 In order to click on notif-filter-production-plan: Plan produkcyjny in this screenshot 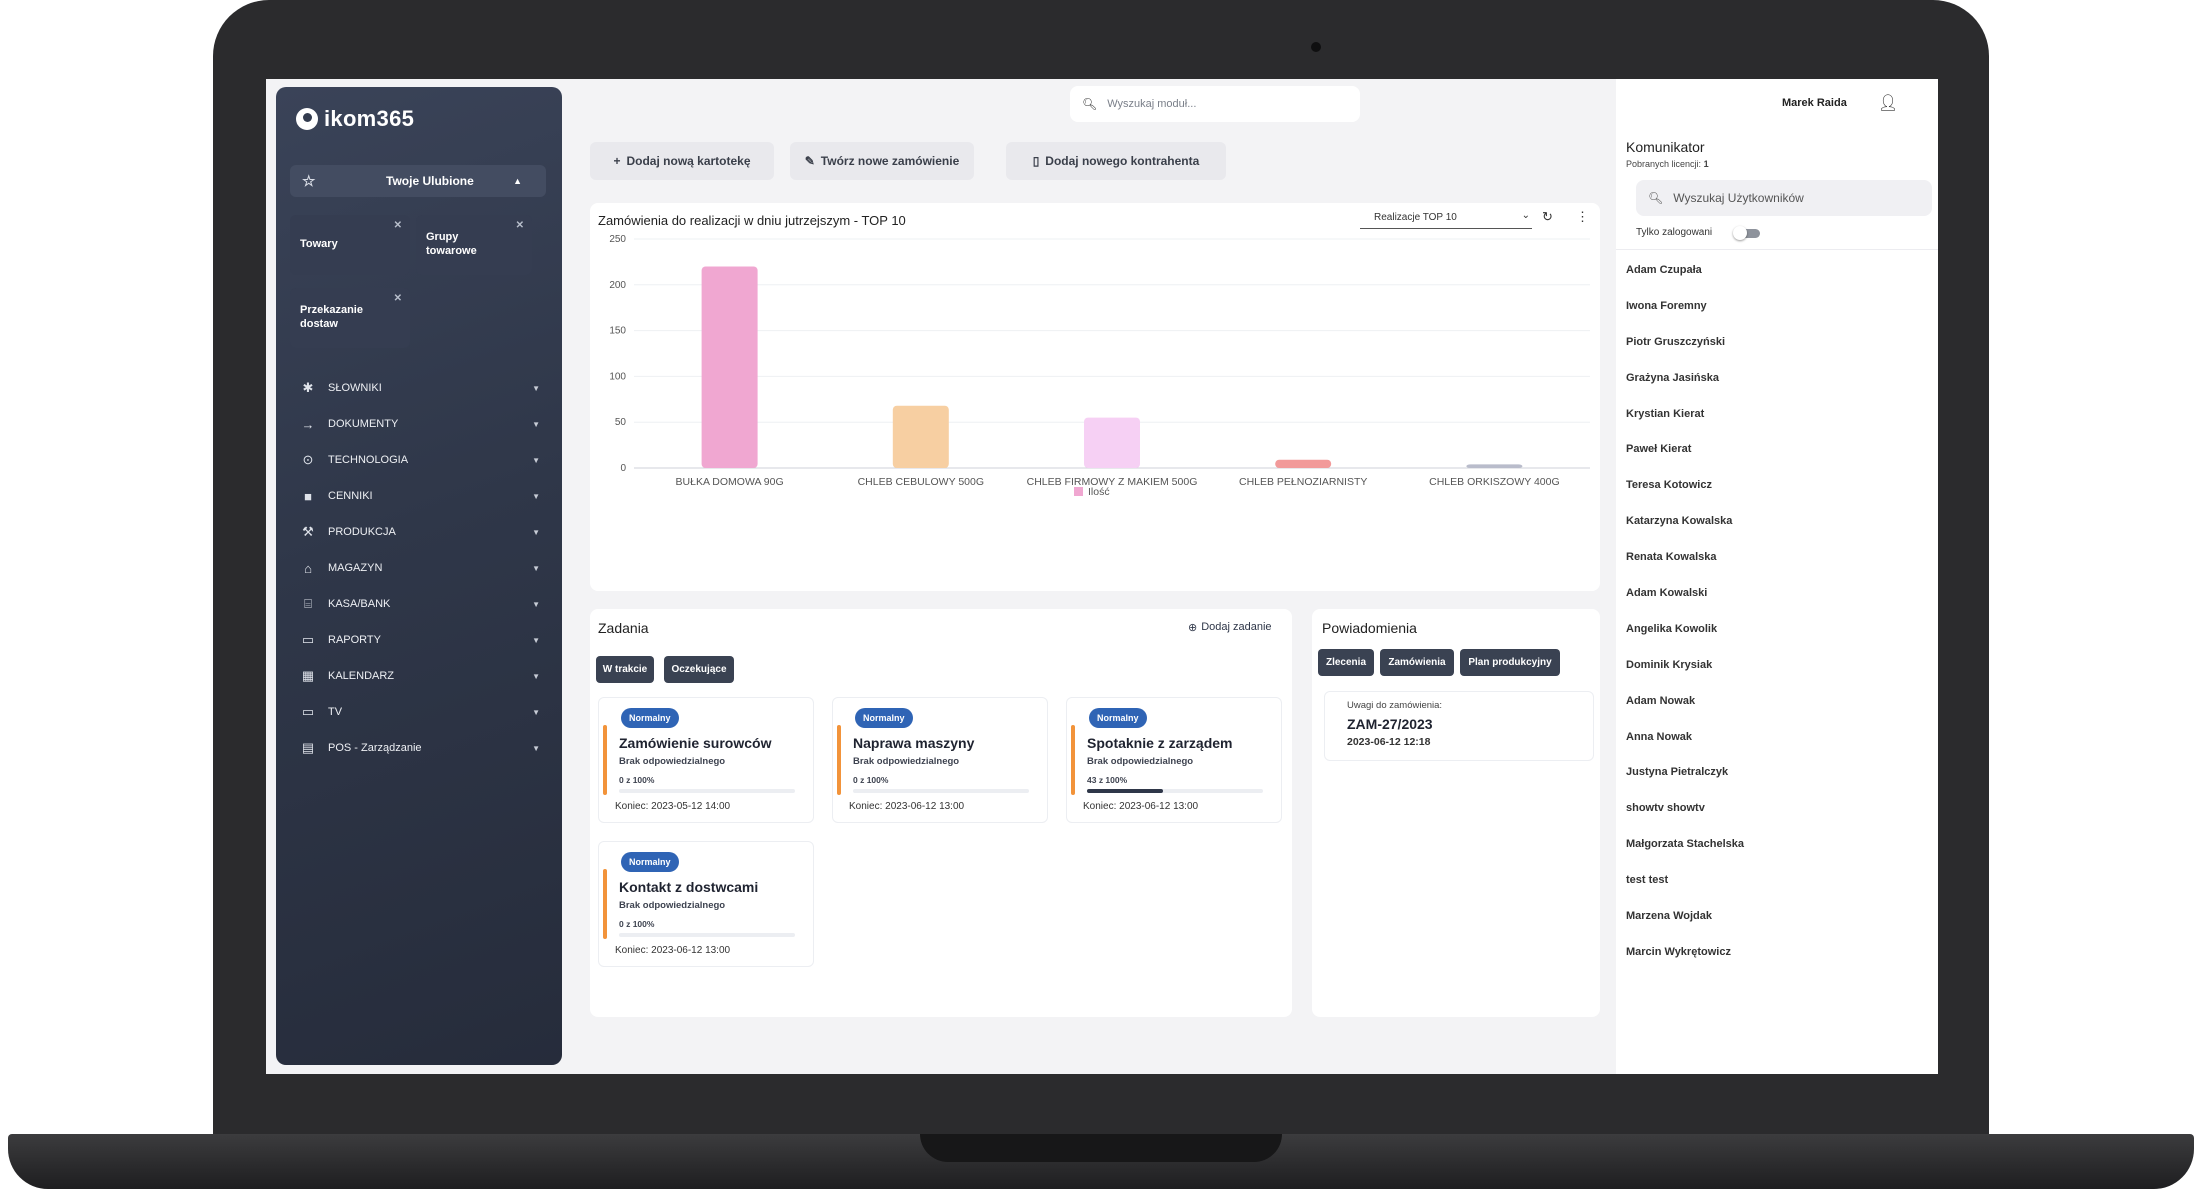, I will do `click(1510, 662)`.